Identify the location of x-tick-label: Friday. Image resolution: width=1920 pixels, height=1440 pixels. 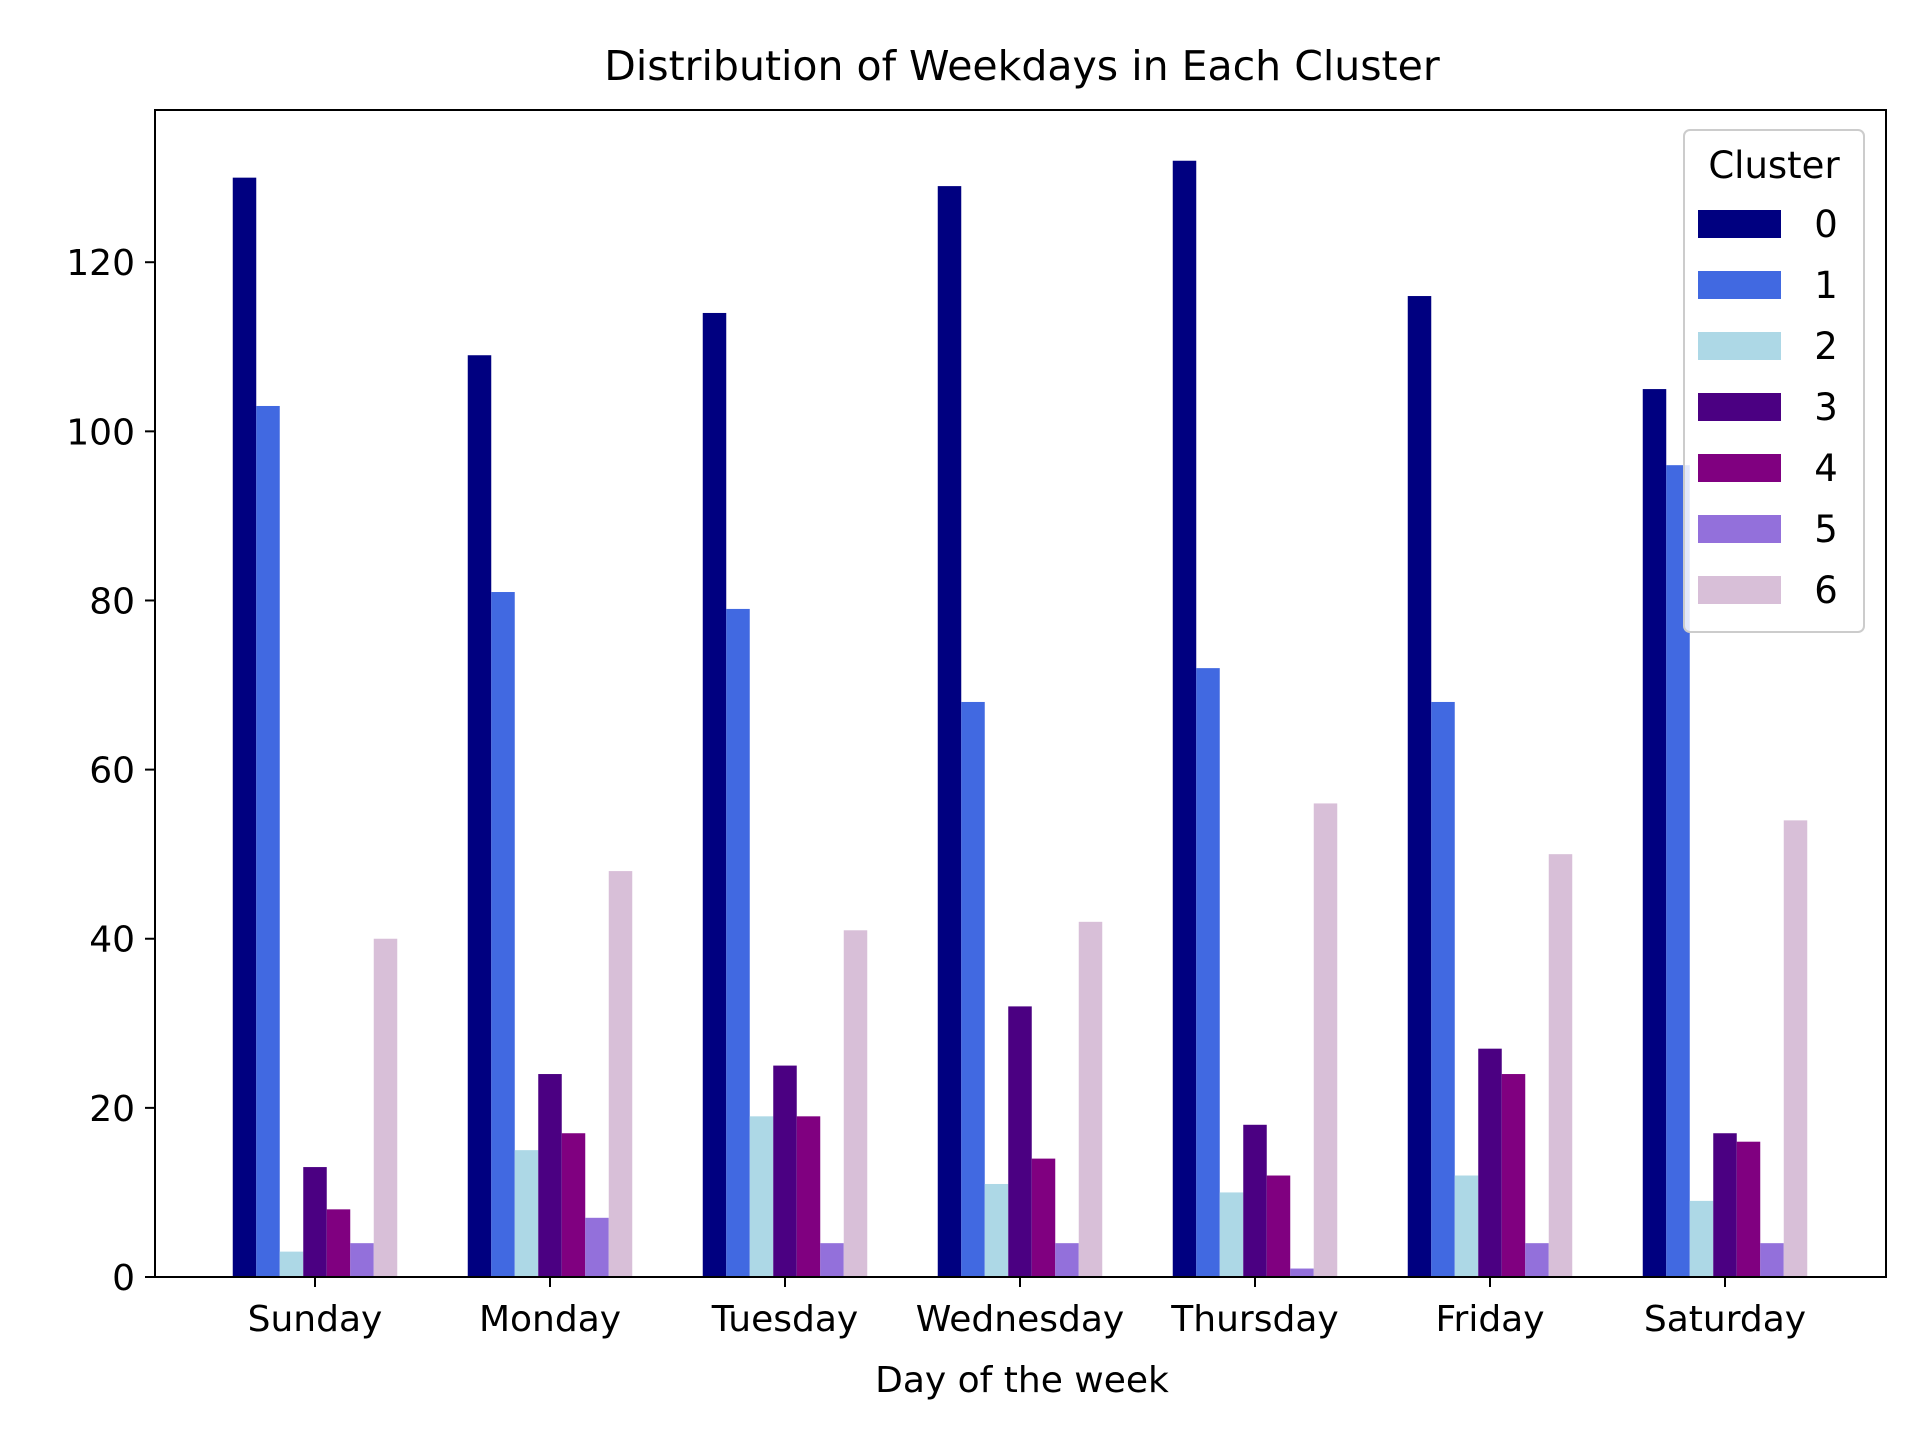
(1489, 1319).